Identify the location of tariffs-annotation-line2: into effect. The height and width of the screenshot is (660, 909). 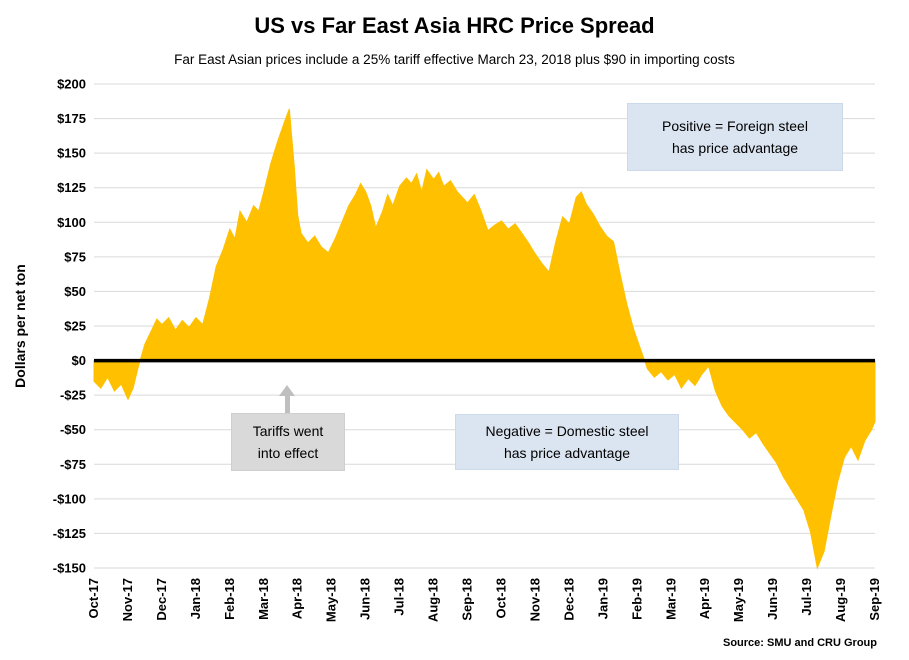
(288, 453).